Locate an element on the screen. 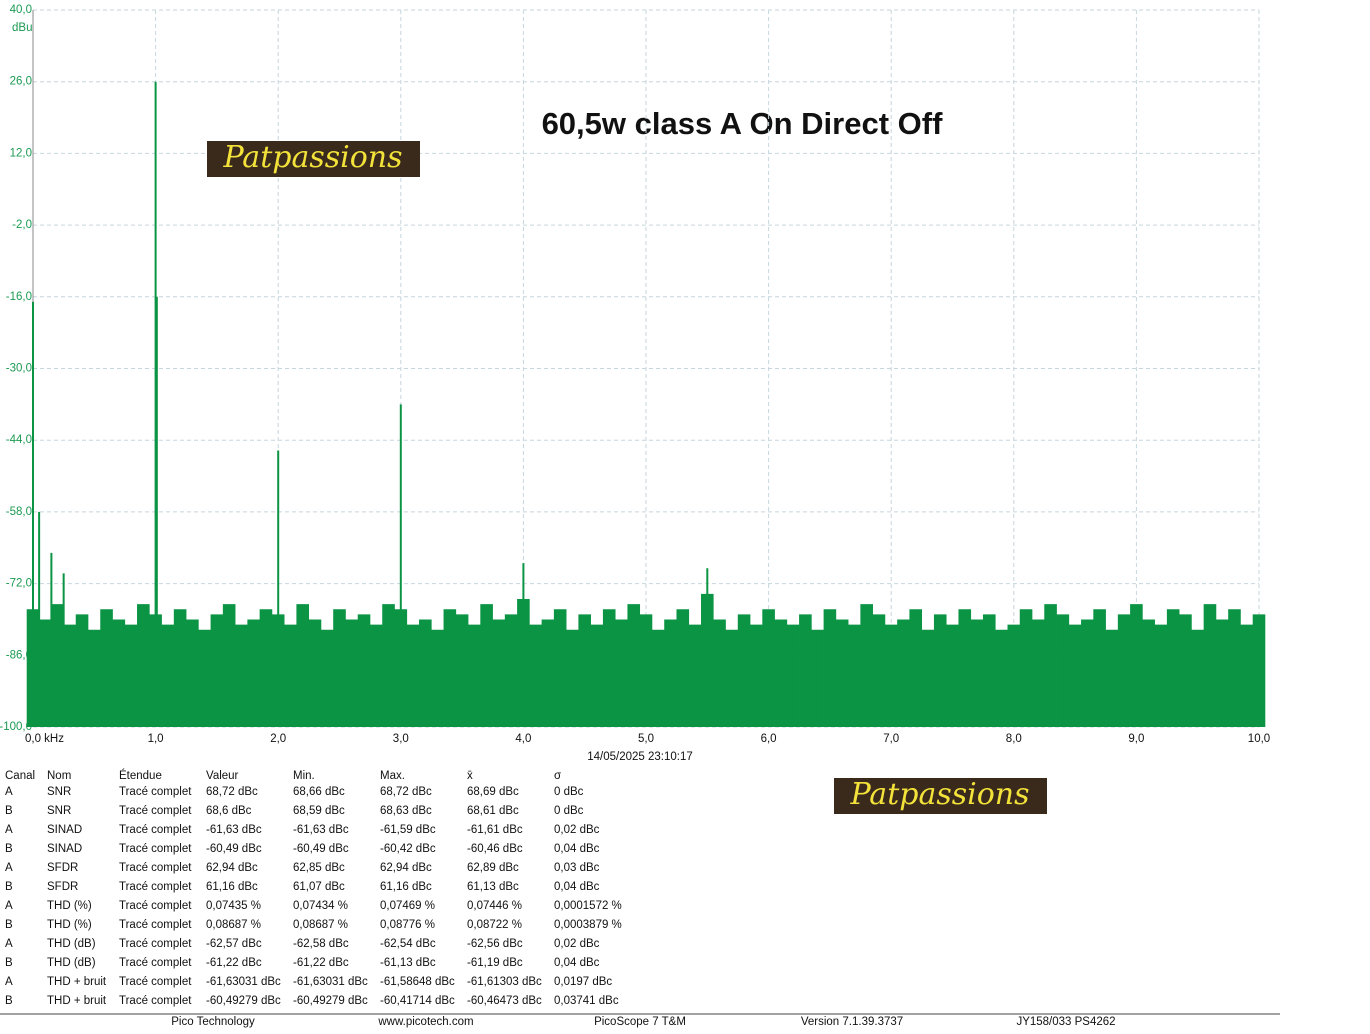 The width and height of the screenshot is (1370, 1034). table-cell: 0,0001572 % is located at coordinates (588, 906).